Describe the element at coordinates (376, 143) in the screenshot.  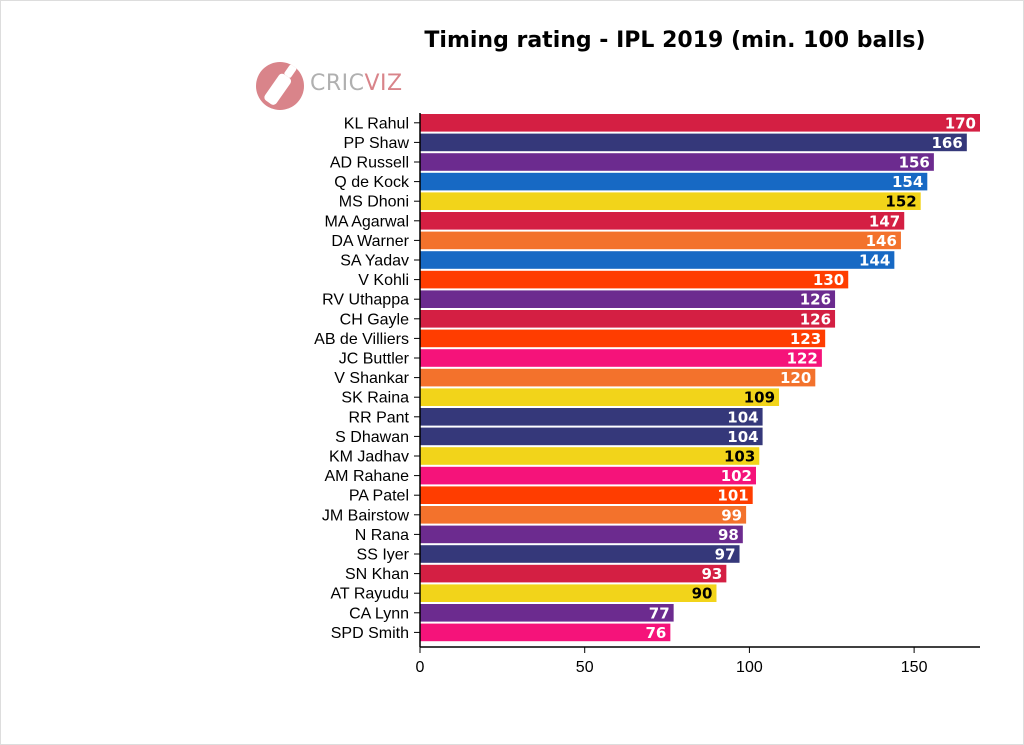
I see `category-label: PP Shaw` at that location.